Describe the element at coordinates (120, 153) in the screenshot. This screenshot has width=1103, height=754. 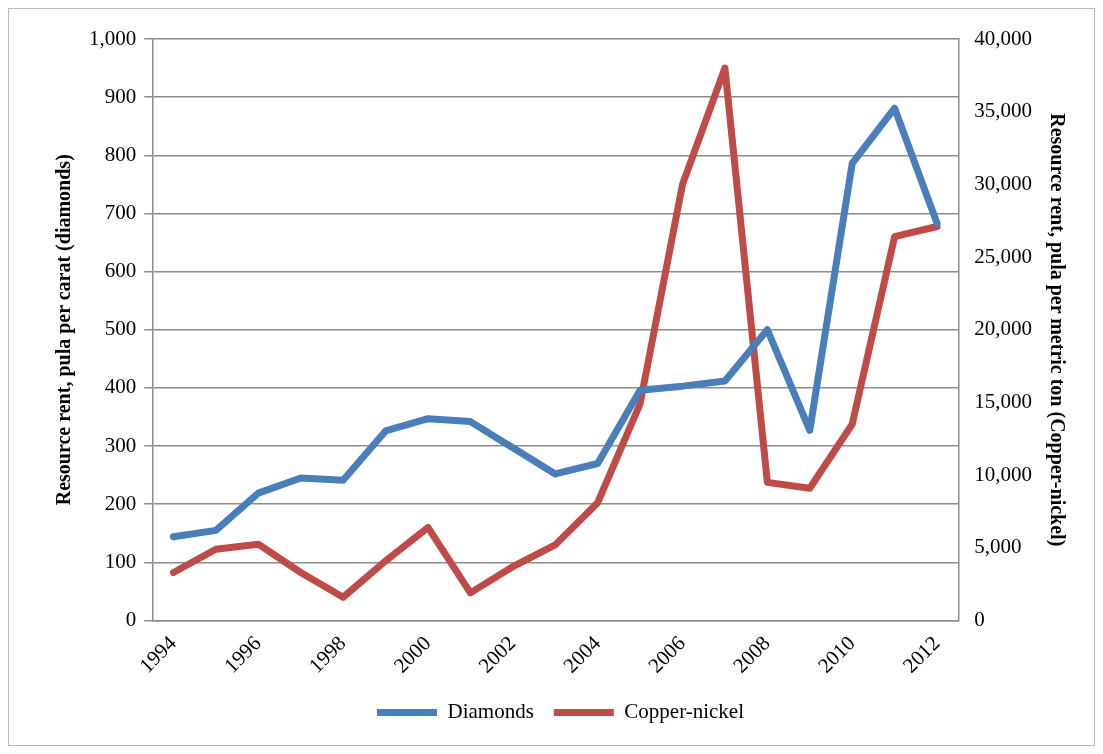
I see `y-tick-label: 800` at that location.